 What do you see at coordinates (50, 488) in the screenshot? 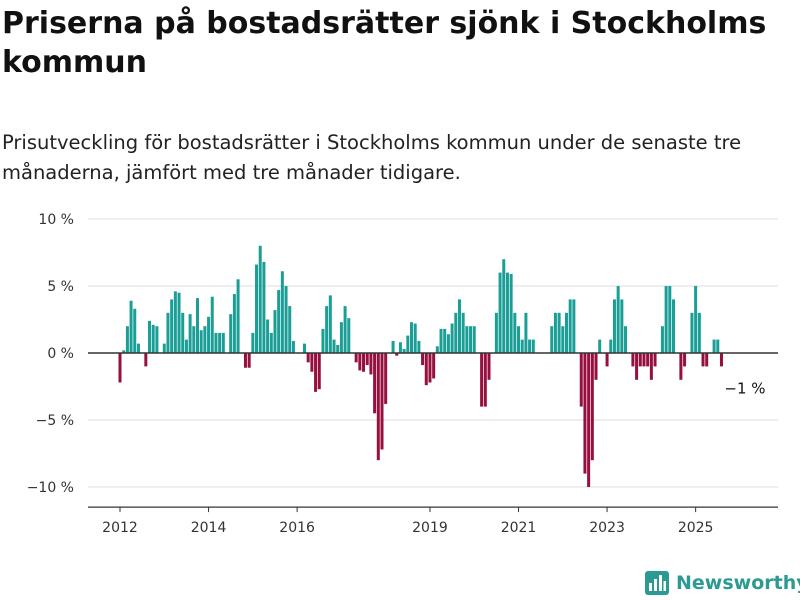
I see `y-tick-label: −10 %` at bounding box center [50, 488].